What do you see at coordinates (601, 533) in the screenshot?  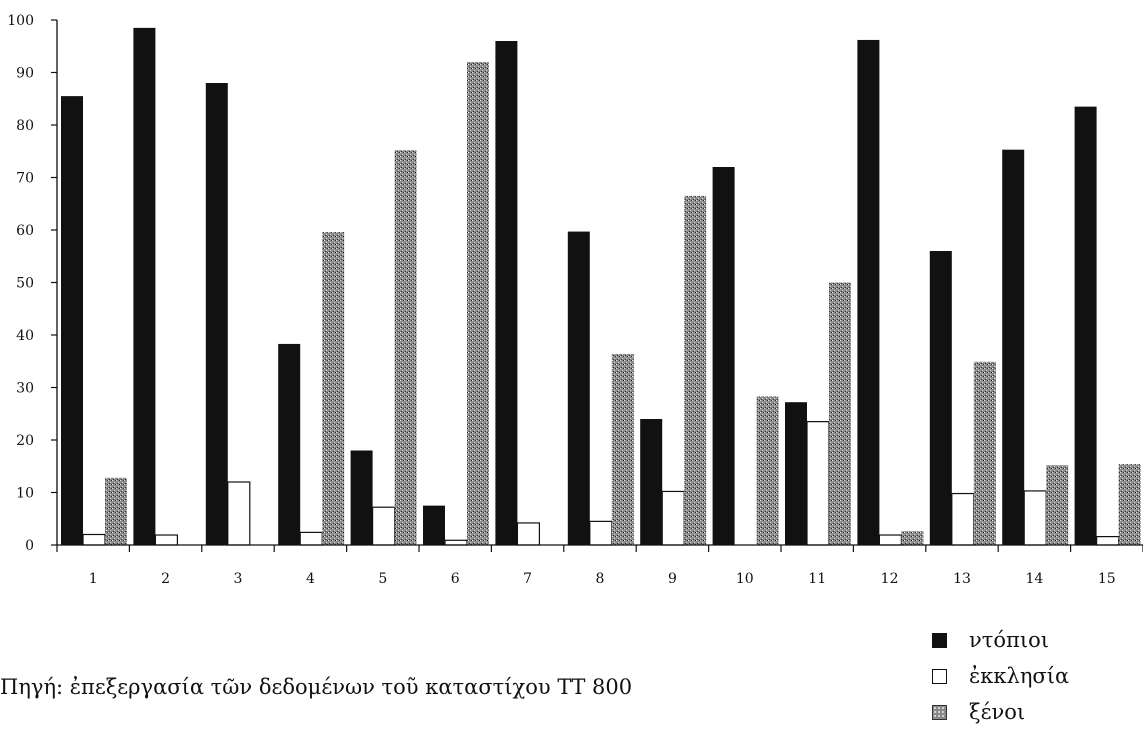 I see `bar-s1-c8` at bounding box center [601, 533].